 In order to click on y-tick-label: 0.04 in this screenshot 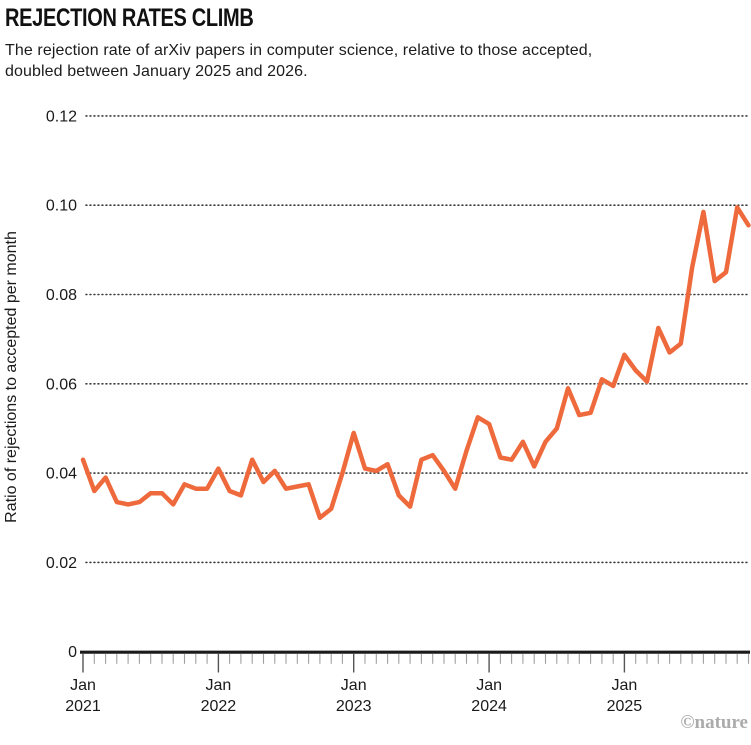, I will do `click(61, 474)`.